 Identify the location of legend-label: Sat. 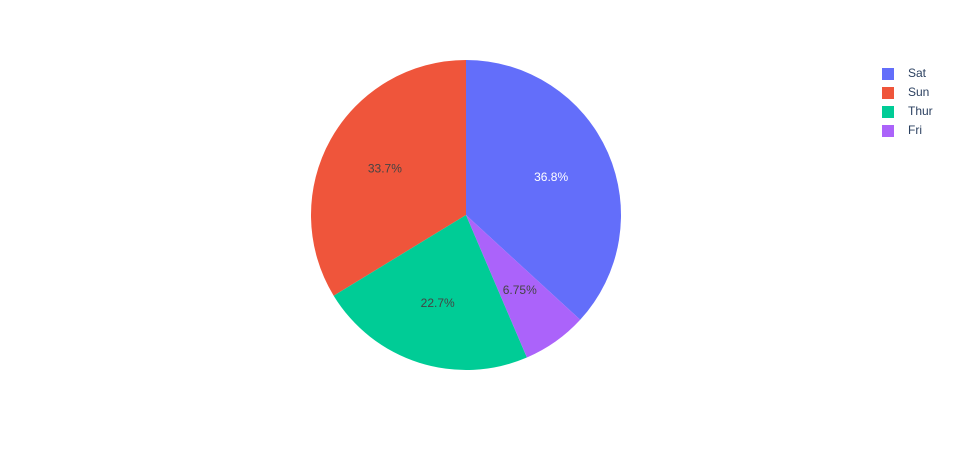
(917, 73).